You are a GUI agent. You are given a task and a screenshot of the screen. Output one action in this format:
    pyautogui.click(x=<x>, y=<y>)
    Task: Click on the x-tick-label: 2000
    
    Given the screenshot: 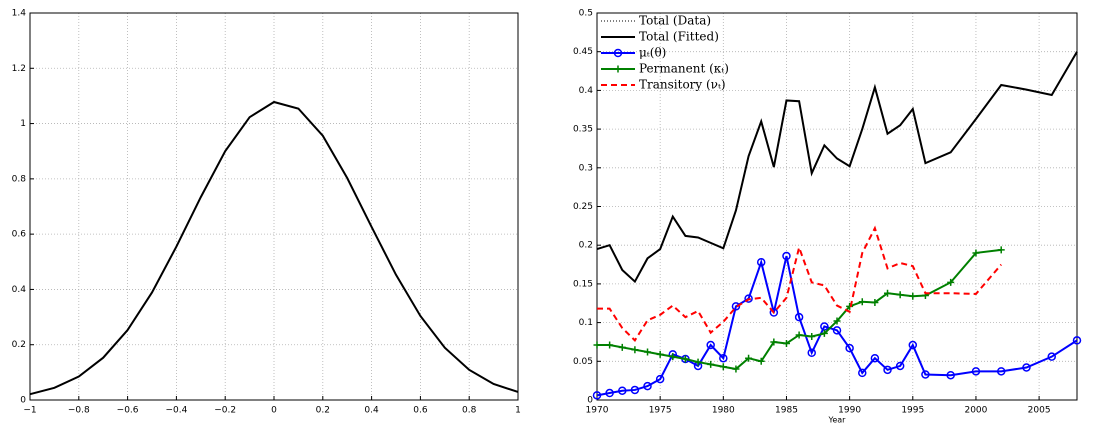 What is the action you would take?
    pyautogui.click(x=975, y=411)
    